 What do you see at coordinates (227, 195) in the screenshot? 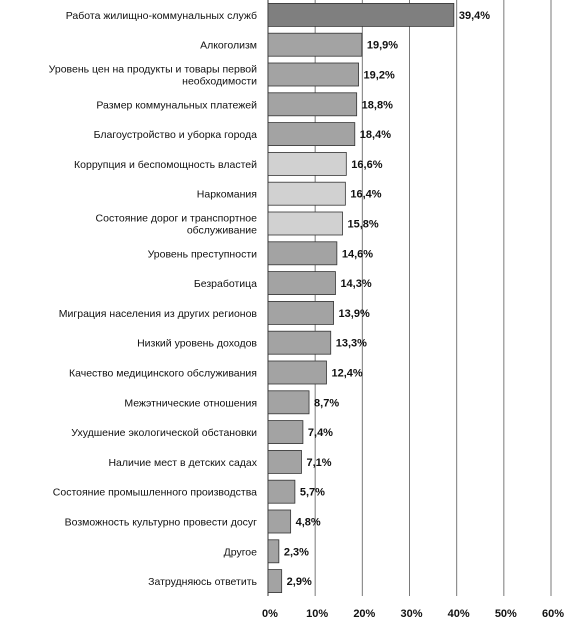
I see `category-label: Наркомания` at bounding box center [227, 195].